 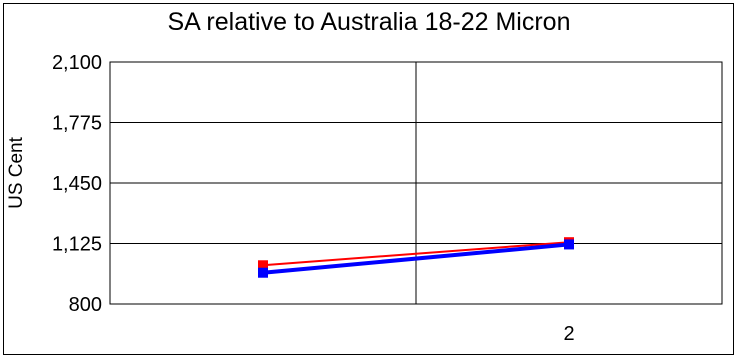 What do you see at coordinates (77, 245) in the screenshot?
I see `y-tick-label: 1,125` at bounding box center [77, 245].